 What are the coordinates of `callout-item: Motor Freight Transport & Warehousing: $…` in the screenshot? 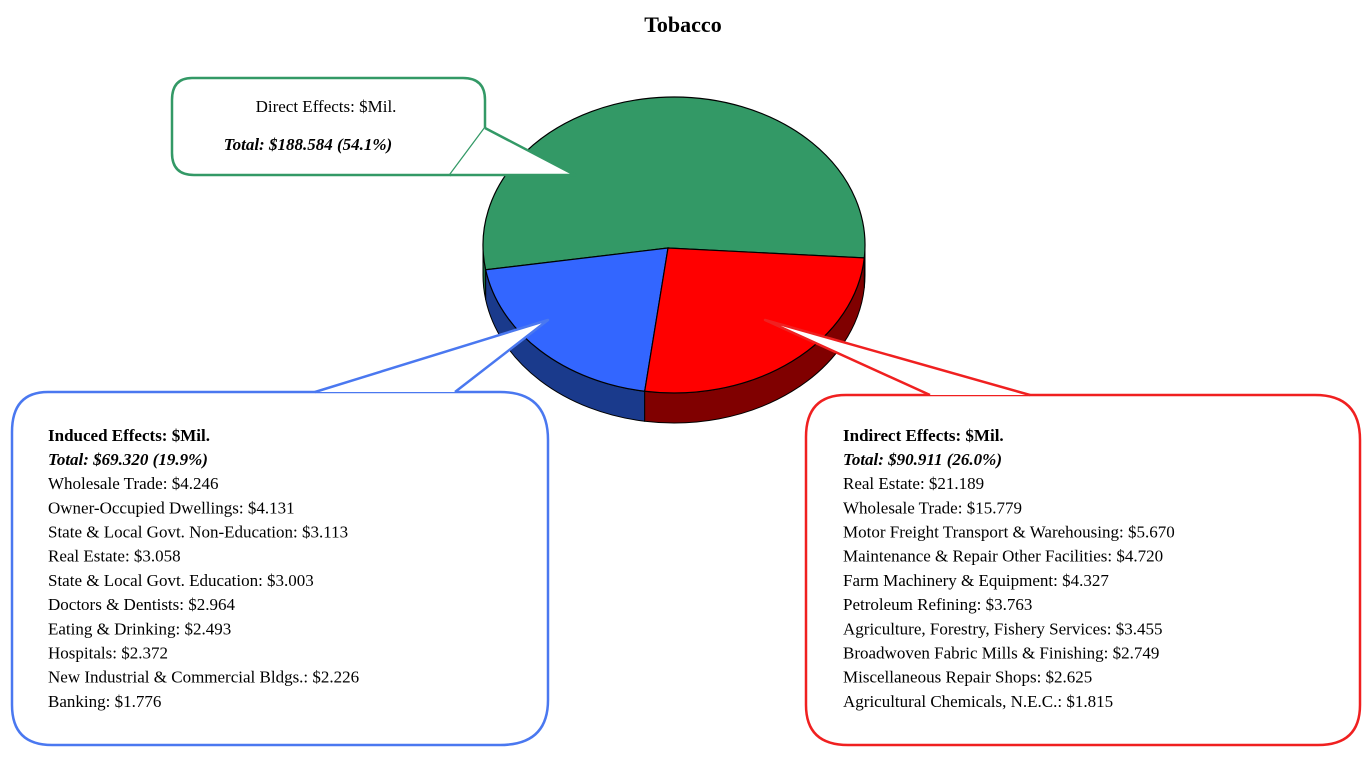 It's located at (1009, 532).